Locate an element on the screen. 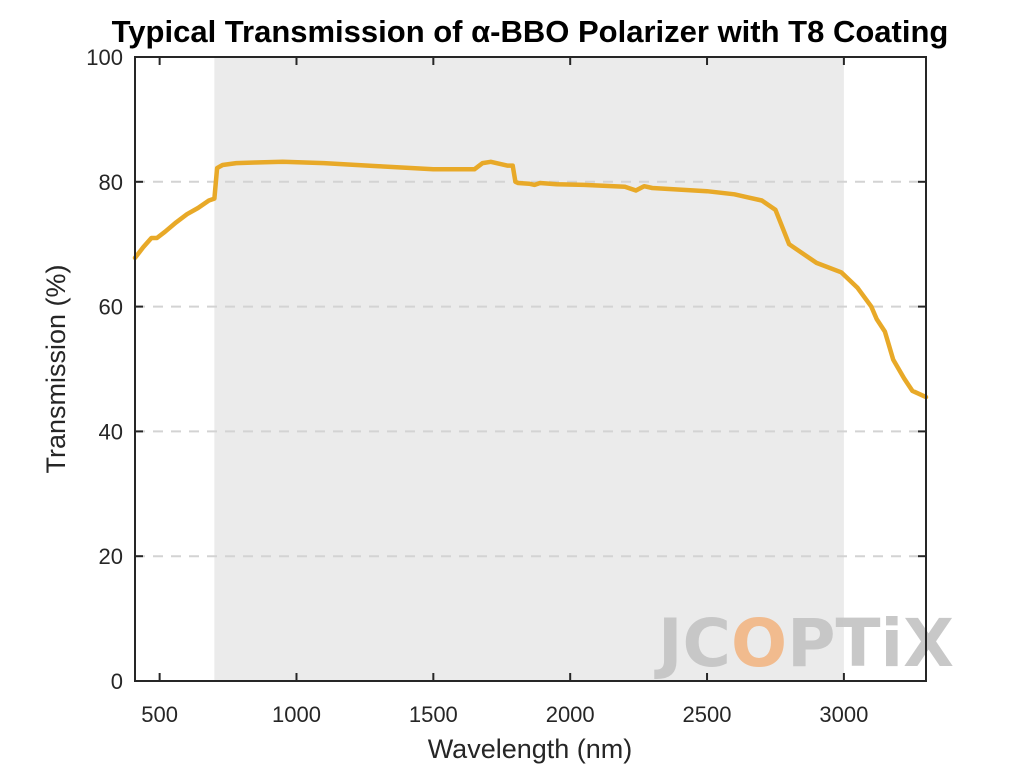 This screenshot has width=1024, height=768. y-tick-label: 0 is located at coordinates (117, 681).